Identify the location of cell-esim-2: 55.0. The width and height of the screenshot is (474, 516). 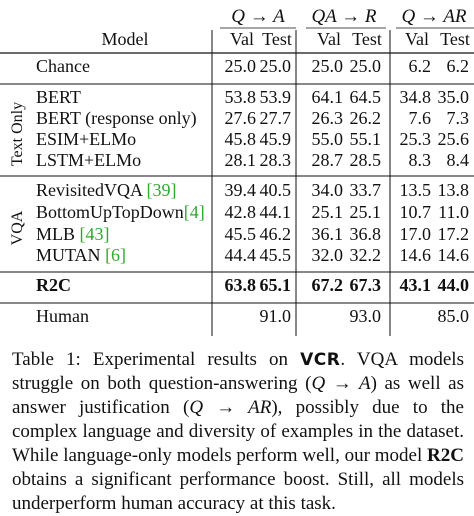
(328, 139).